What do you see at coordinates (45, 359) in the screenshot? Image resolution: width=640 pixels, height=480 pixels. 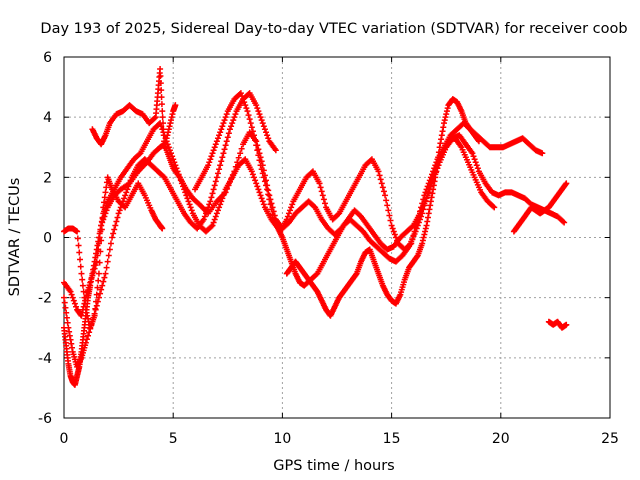 I see `y-tick-label: -4` at bounding box center [45, 359].